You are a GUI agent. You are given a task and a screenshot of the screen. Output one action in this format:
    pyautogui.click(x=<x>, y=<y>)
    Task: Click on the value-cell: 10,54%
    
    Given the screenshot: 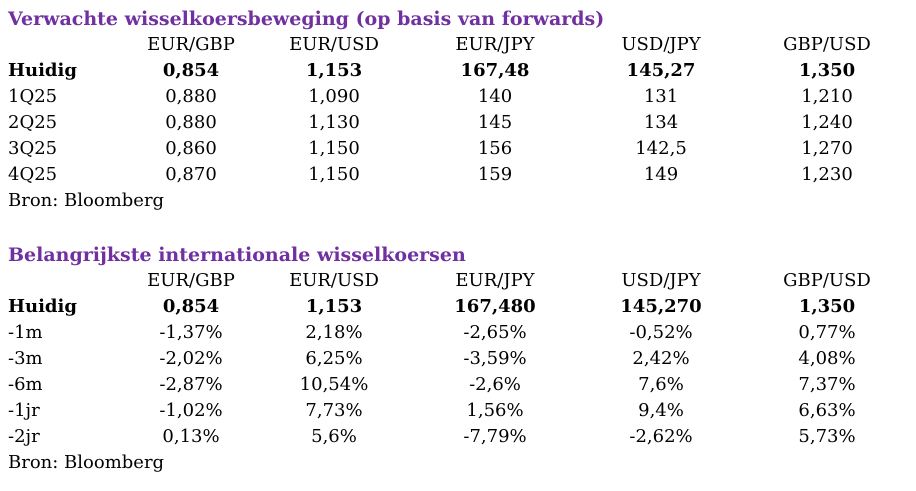 What is the action you would take?
    pyautogui.click(x=334, y=384)
    